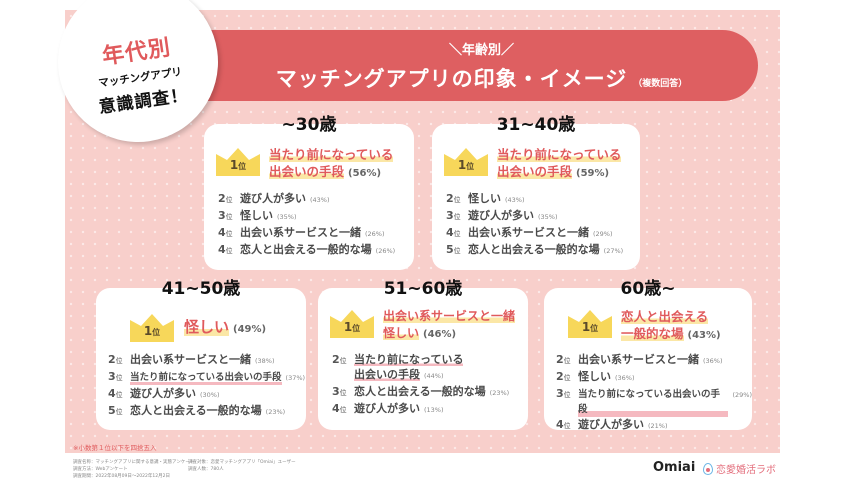  What do you see at coordinates (658, 426) in the screenshot?
I see `rank-pct: (21%)` at bounding box center [658, 426].